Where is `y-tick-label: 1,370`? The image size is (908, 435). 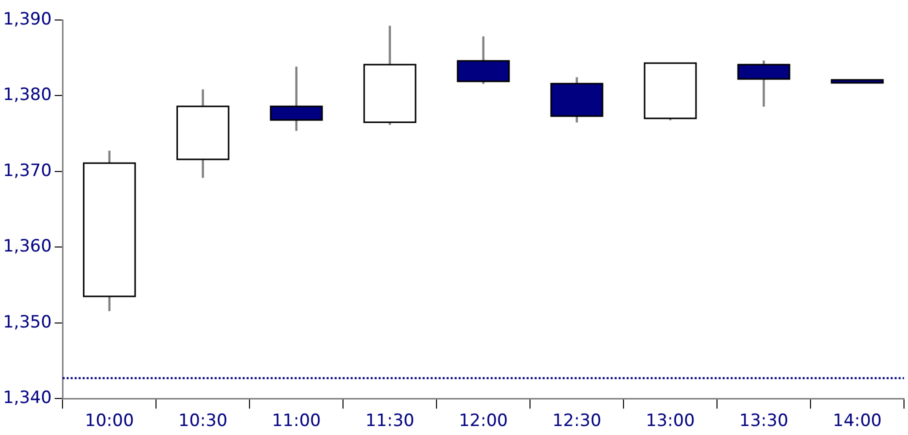
y-tick-label: 1,370 is located at coordinates (27, 170).